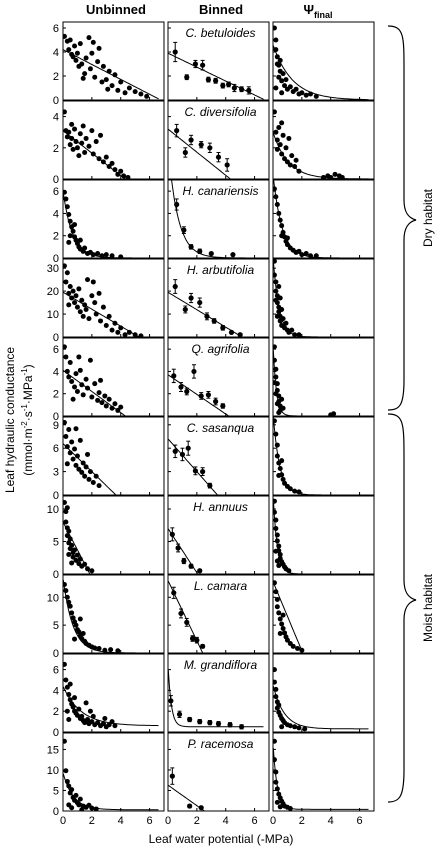 The height and width of the screenshot is (850, 442). I want to click on y-tick-label: 0, so click(56, 259).